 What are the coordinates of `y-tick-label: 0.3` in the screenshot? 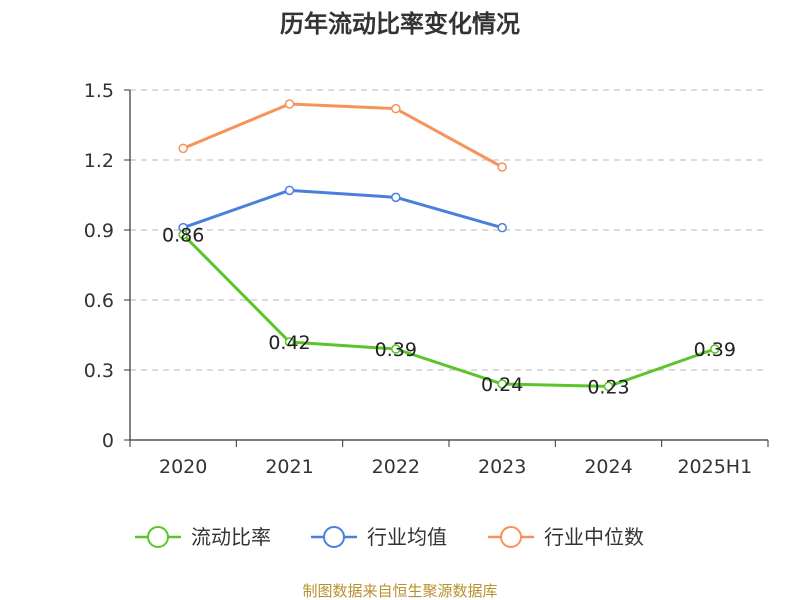 It's located at (99, 371).